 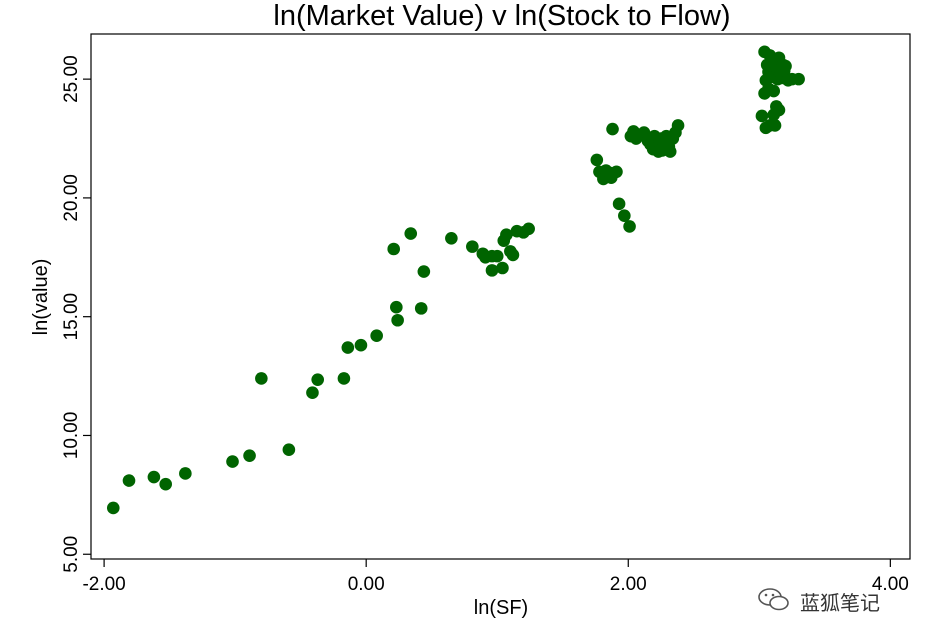 I want to click on watermark: 蓝狐笔记, so click(x=819, y=601).